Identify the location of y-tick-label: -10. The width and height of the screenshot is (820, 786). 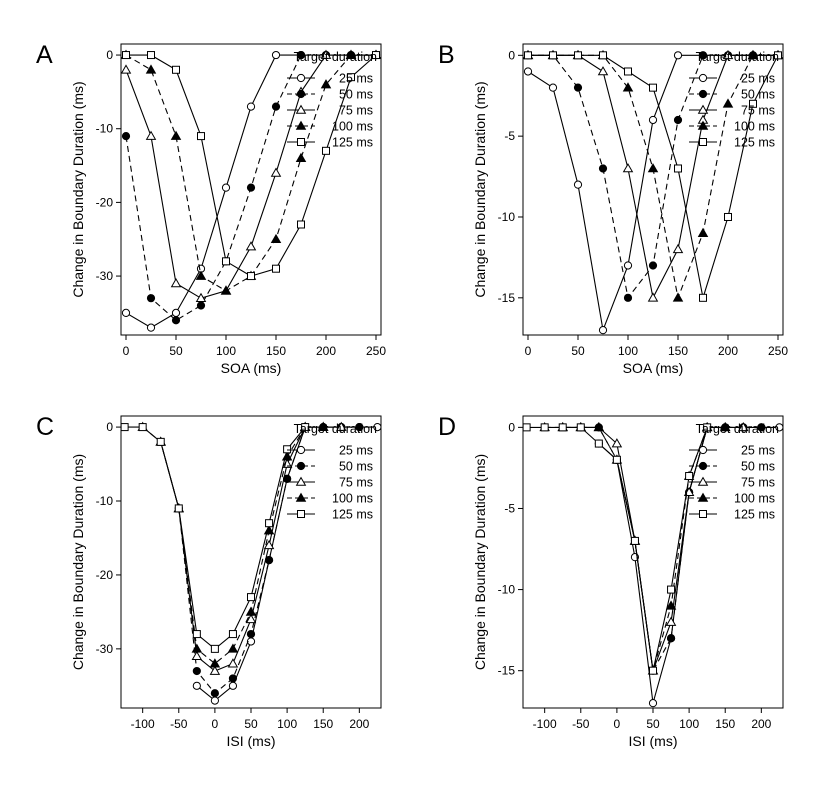
(507, 217).